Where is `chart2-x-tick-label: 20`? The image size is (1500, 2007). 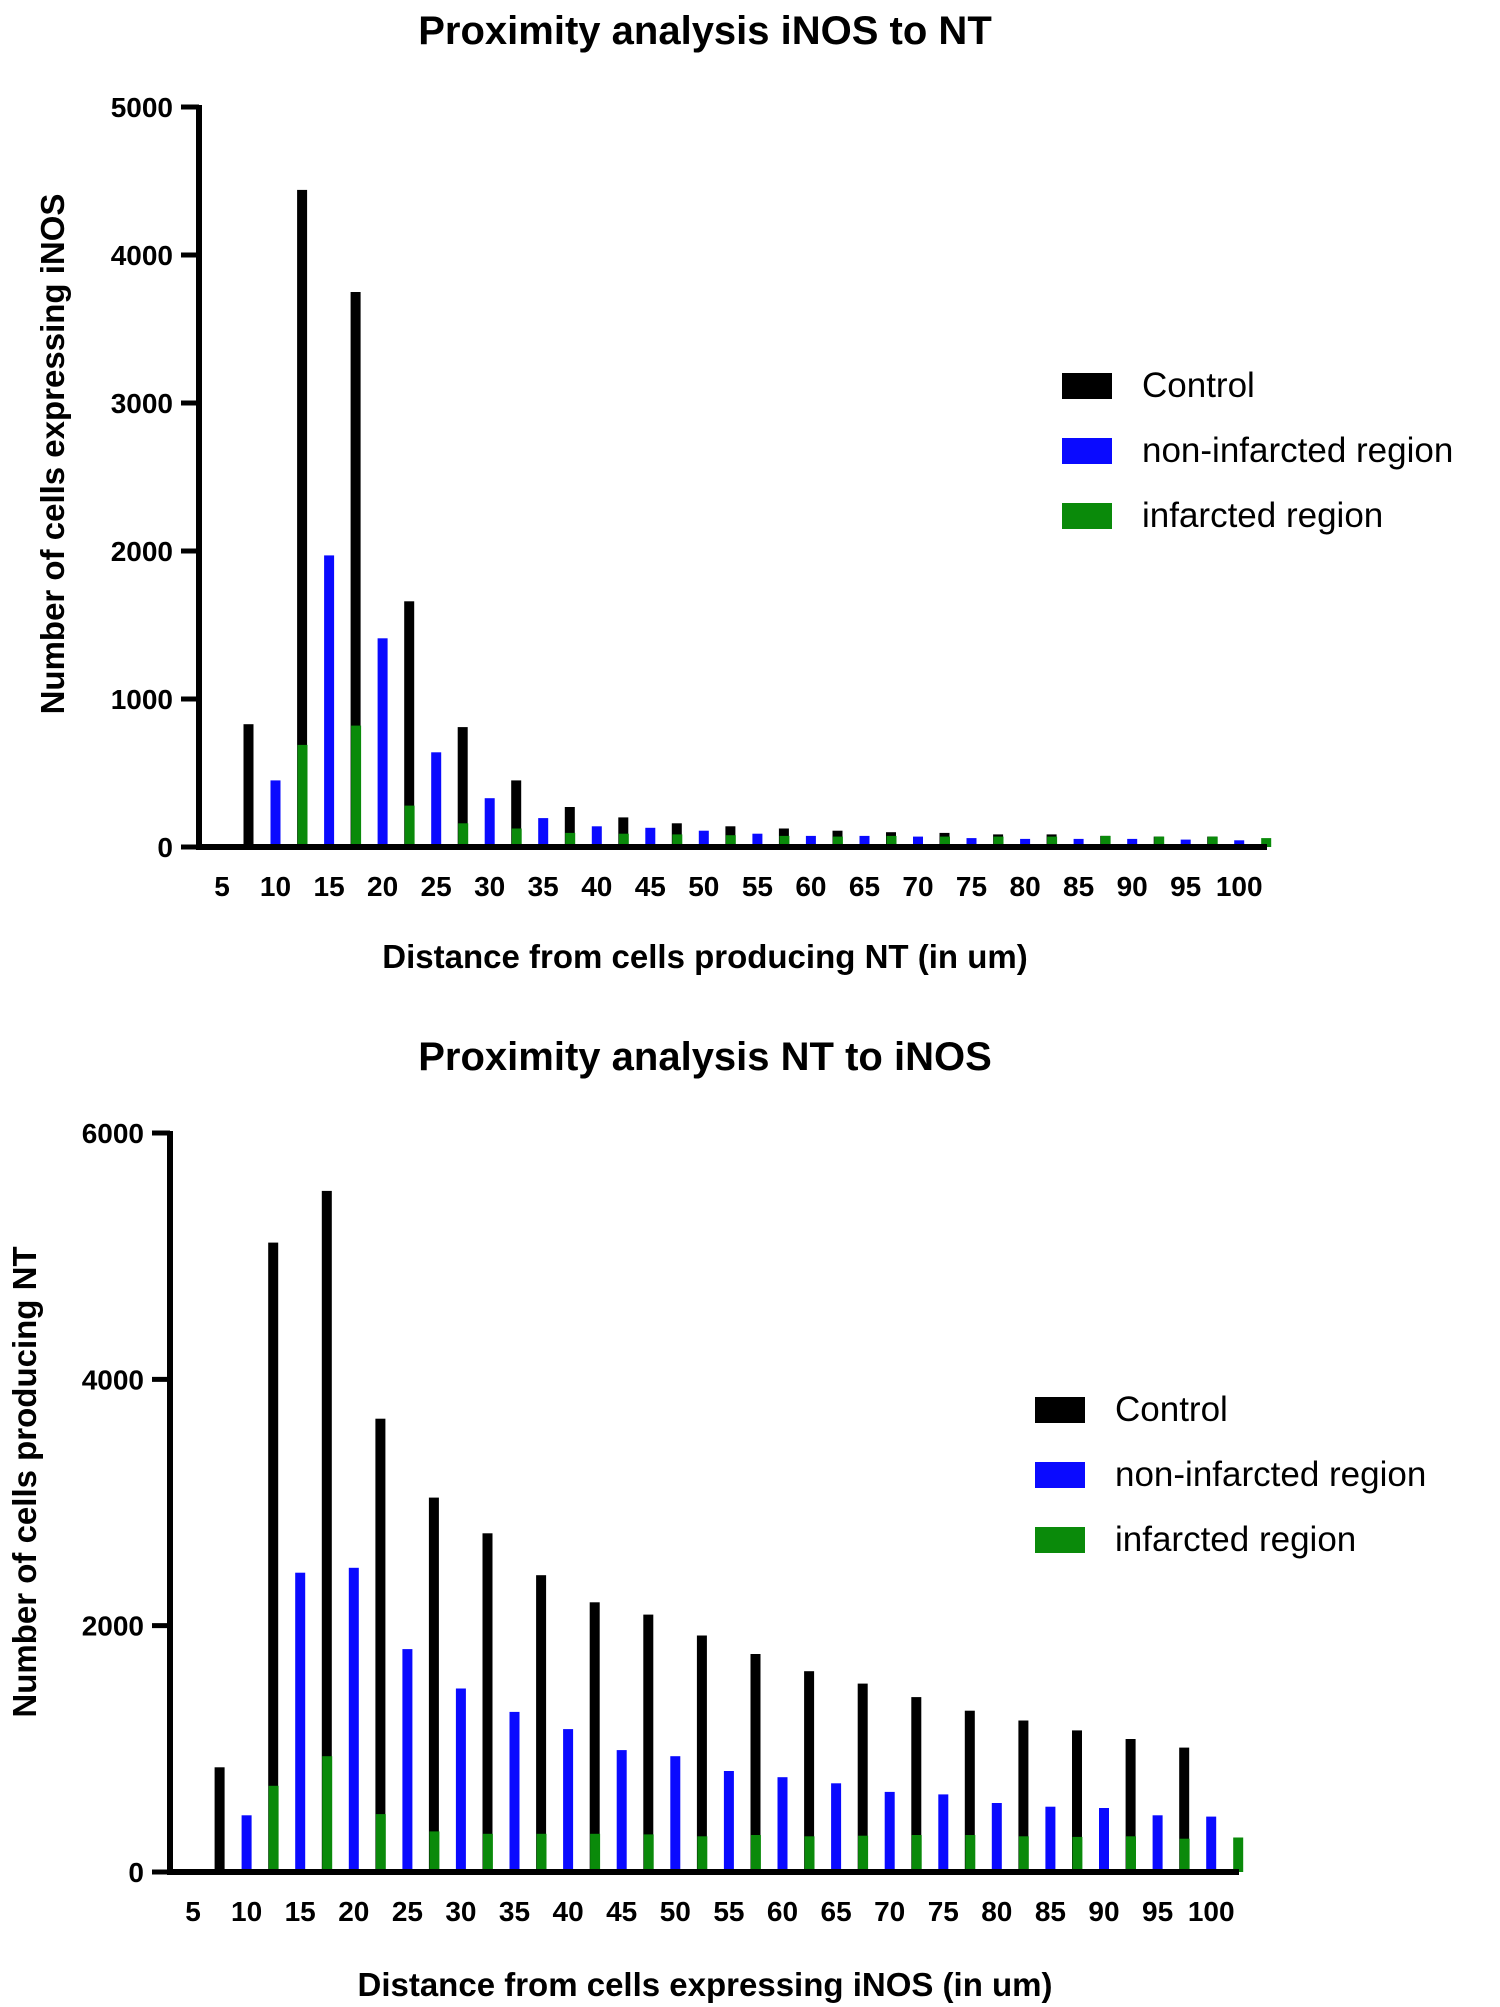
chart2-x-tick-label: 20 is located at coordinates (353, 1911).